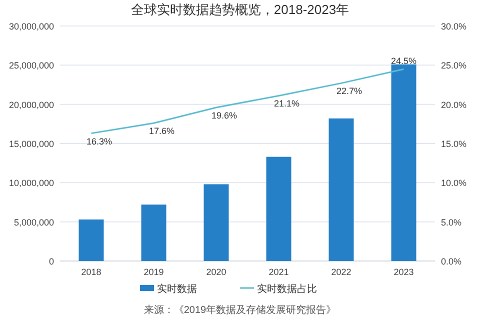  What do you see at coordinates (451, 261) in the screenshot?
I see `y2-tick-label: 0.0%` at bounding box center [451, 261].